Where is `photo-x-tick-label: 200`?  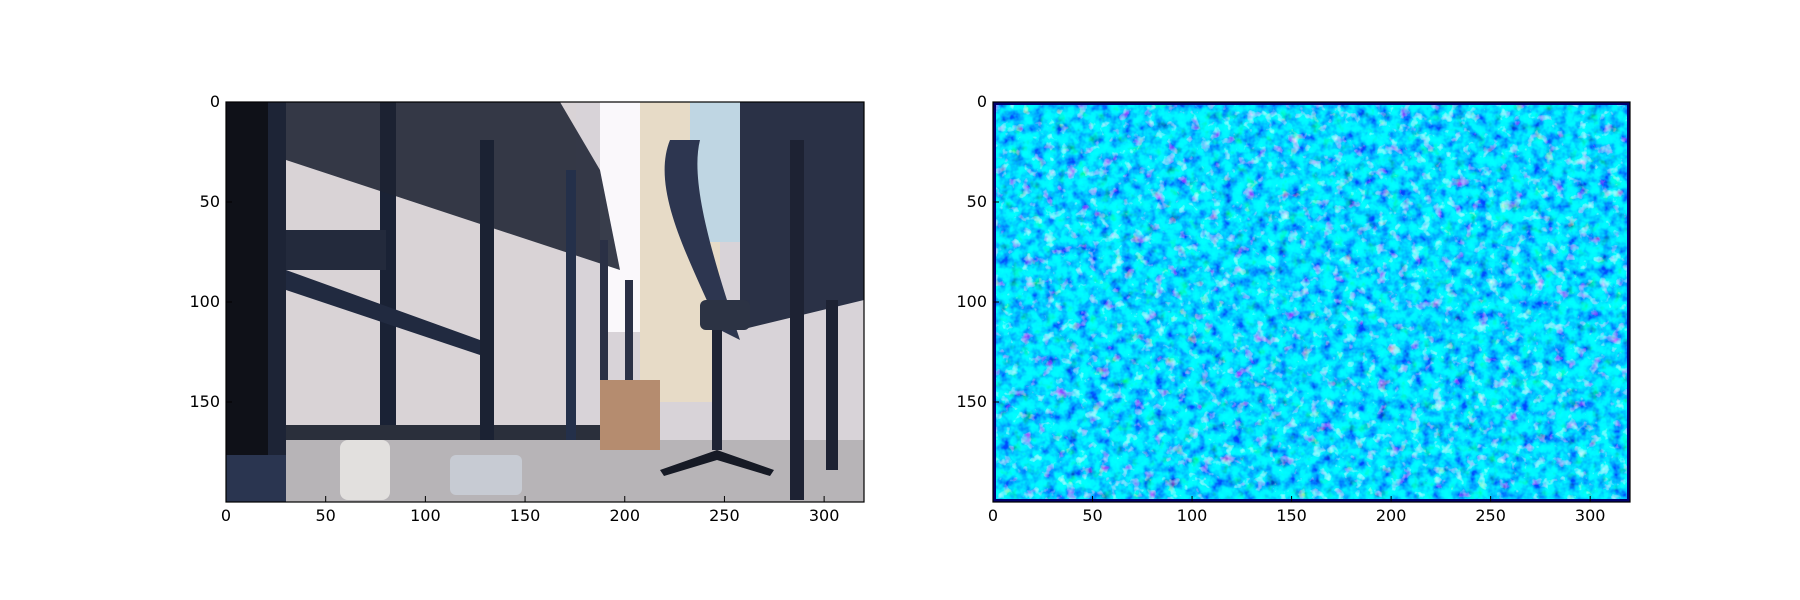 photo-x-tick-label: 200 is located at coordinates (624, 515).